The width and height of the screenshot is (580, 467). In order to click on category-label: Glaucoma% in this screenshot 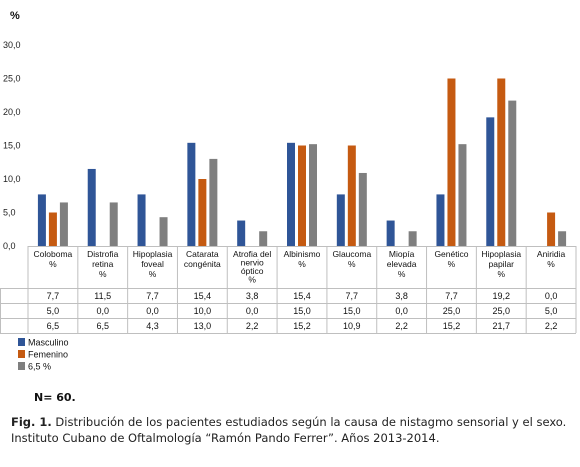, I will do `click(351, 259)`.